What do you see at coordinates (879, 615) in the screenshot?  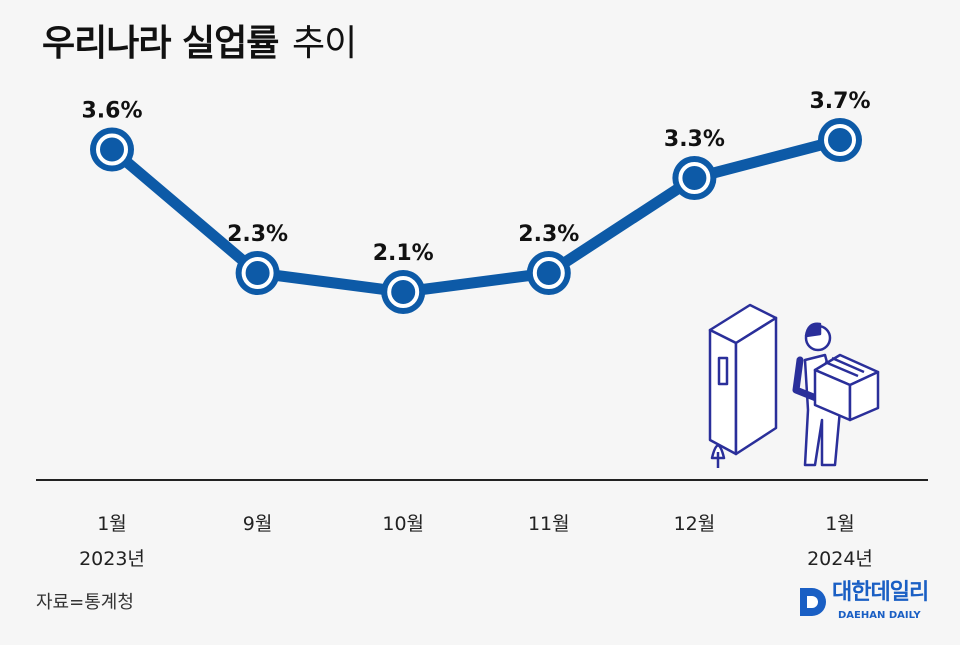 I see `logo-english: DAEHAN DAILY` at bounding box center [879, 615].